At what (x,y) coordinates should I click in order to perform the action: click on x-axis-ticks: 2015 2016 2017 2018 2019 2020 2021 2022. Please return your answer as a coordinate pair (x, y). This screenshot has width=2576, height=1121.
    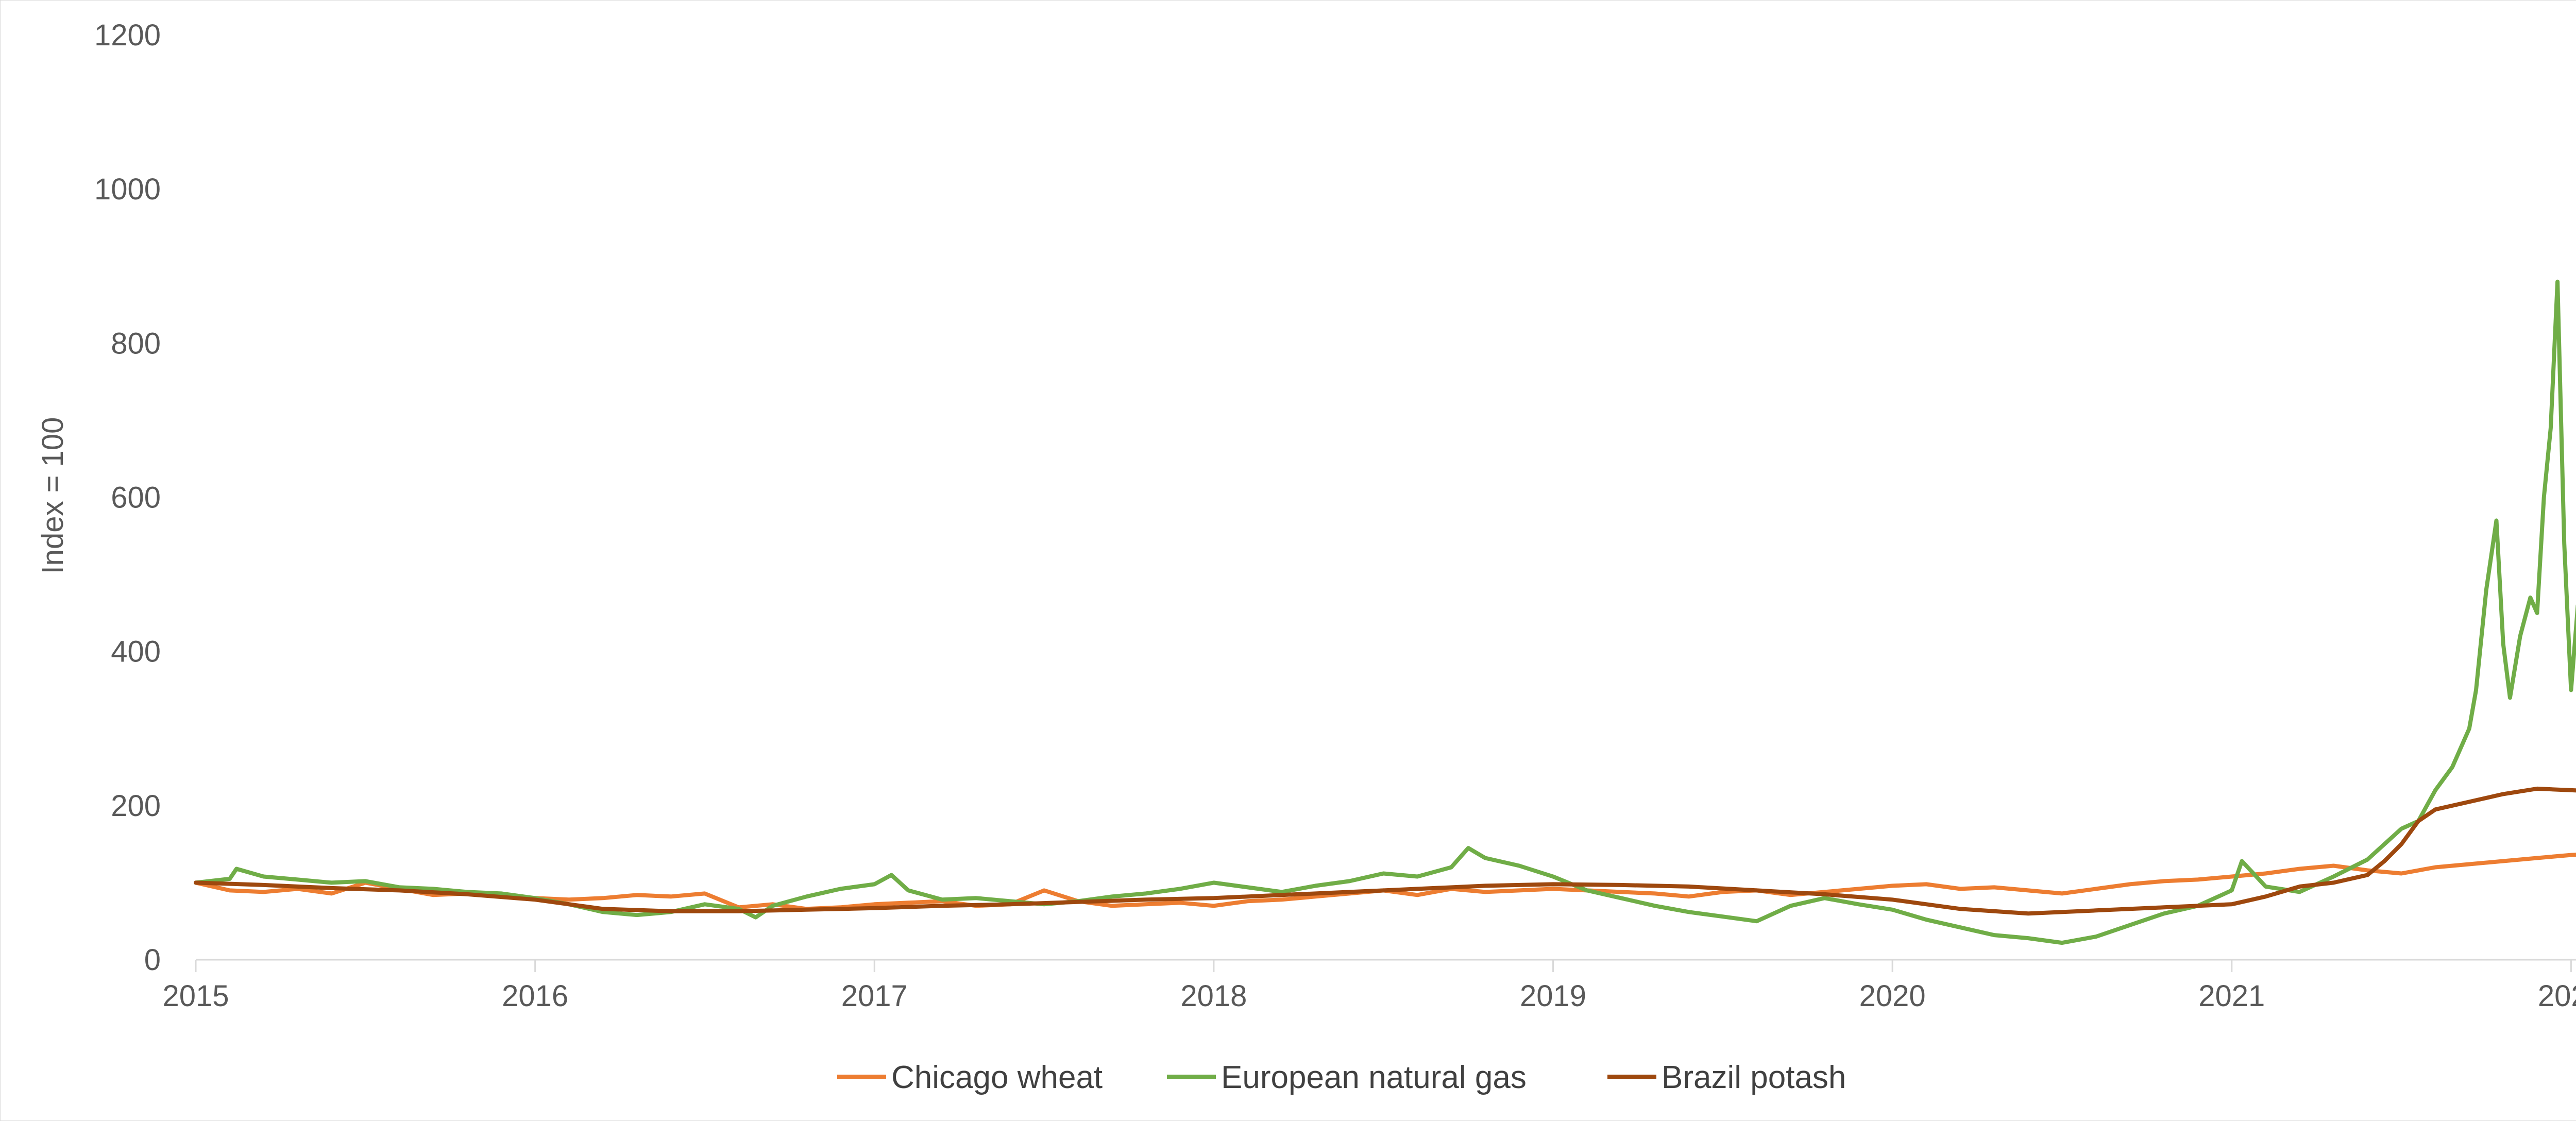
    Looking at the image, I should click on (1369, 986).